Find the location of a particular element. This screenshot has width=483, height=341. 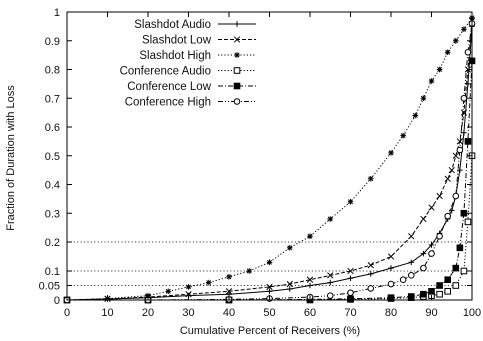

x-tick-label: 80 is located at coordinates (391, 313).